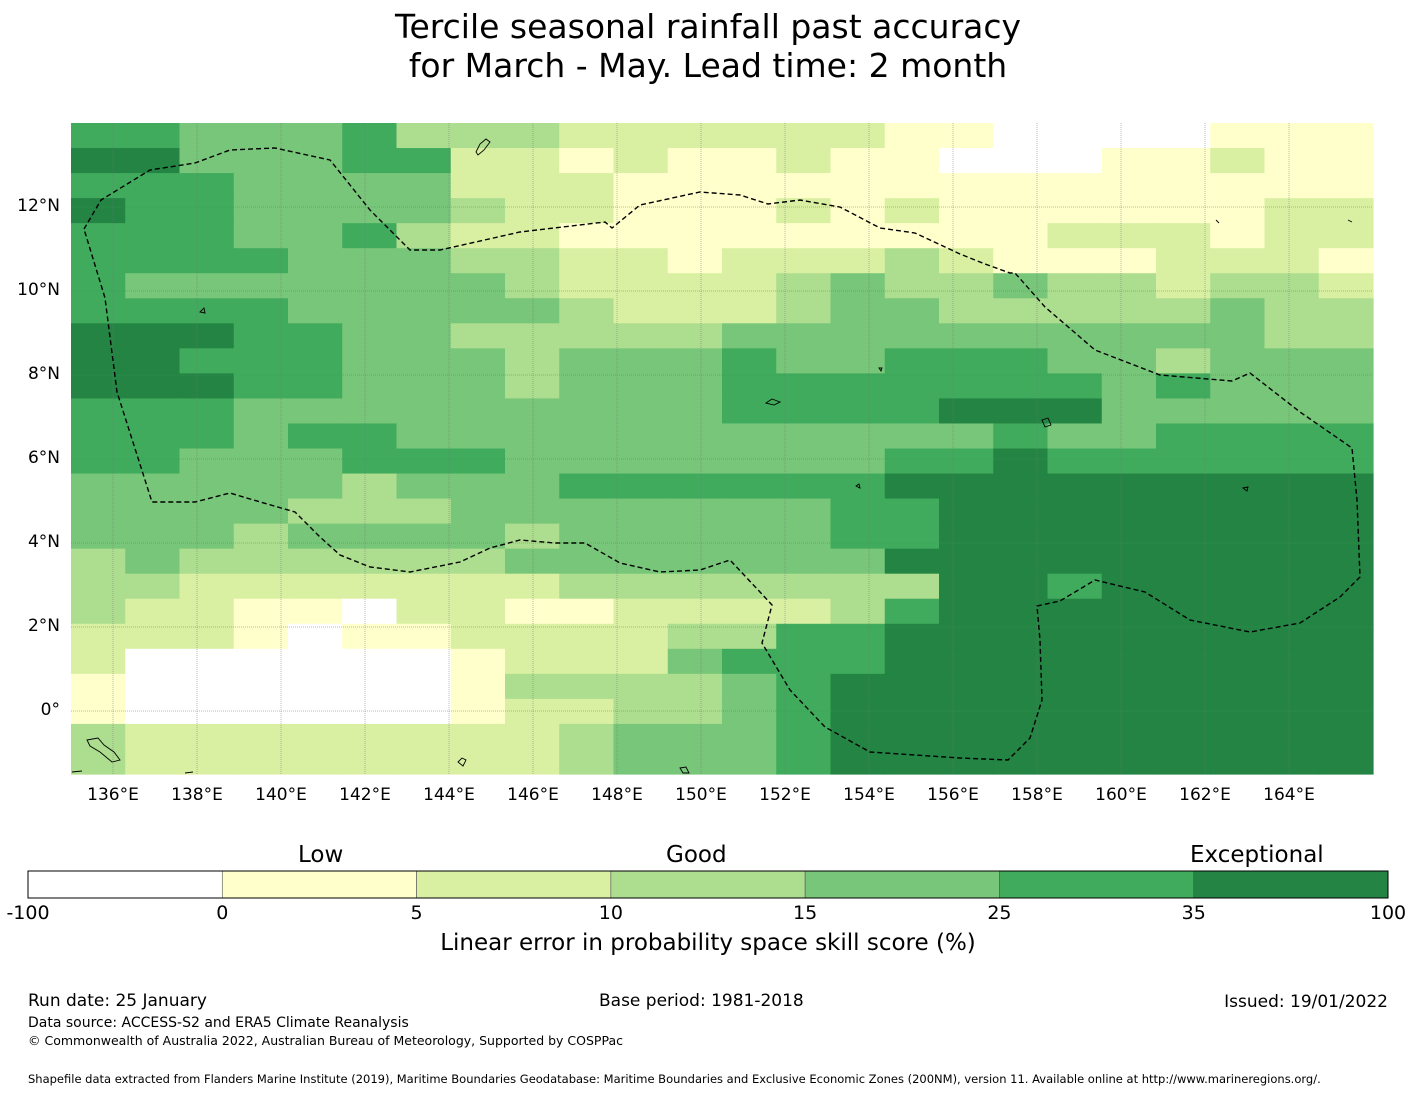 The image size is (1416, 1095). Describe the element at coordinates (708, 65) in the screenshot. I see `title-line-2: for March - May. Lead time: 2 month` at that location.